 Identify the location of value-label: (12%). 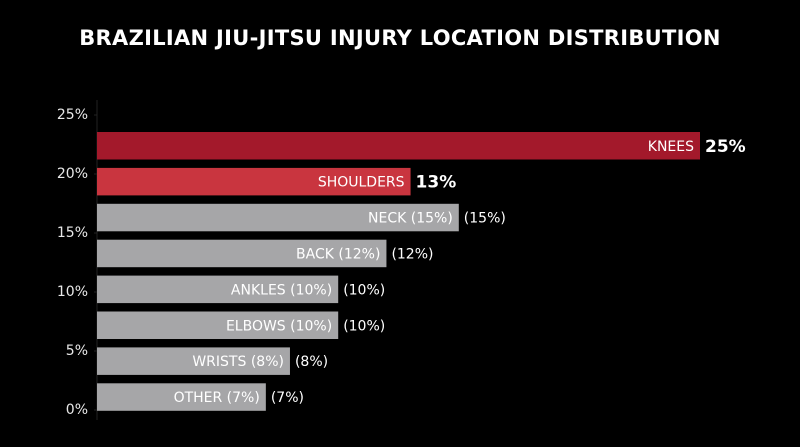
(412, 254).